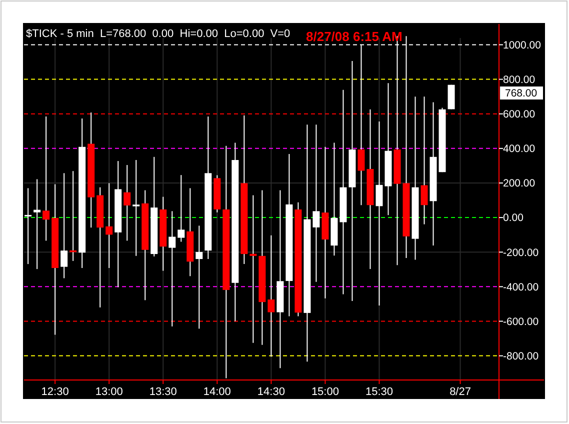 This screenshot has width=569, height=424. Describe the element at coordinates (519, 149) in the screenshot. I see `y-tick-label: 400.00` at that location.